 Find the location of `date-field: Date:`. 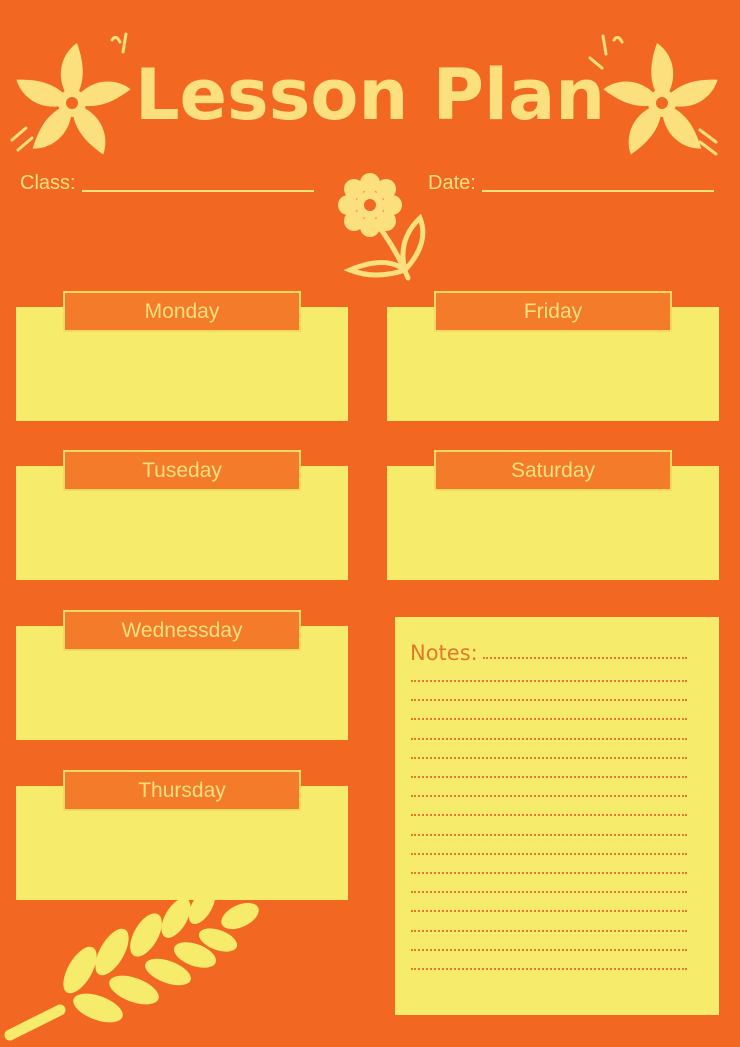

date-field: Date: is located at coordinates (571, 183).